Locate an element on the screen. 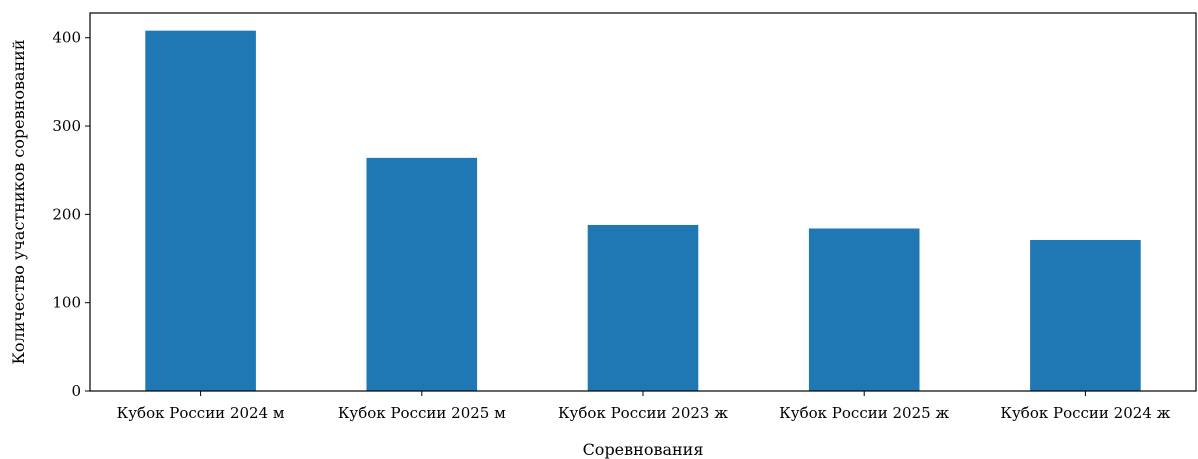 This screenshot has height=459, width=1198. y-axis: 0 100 200 300 400 is located at coordinates (71, 214).